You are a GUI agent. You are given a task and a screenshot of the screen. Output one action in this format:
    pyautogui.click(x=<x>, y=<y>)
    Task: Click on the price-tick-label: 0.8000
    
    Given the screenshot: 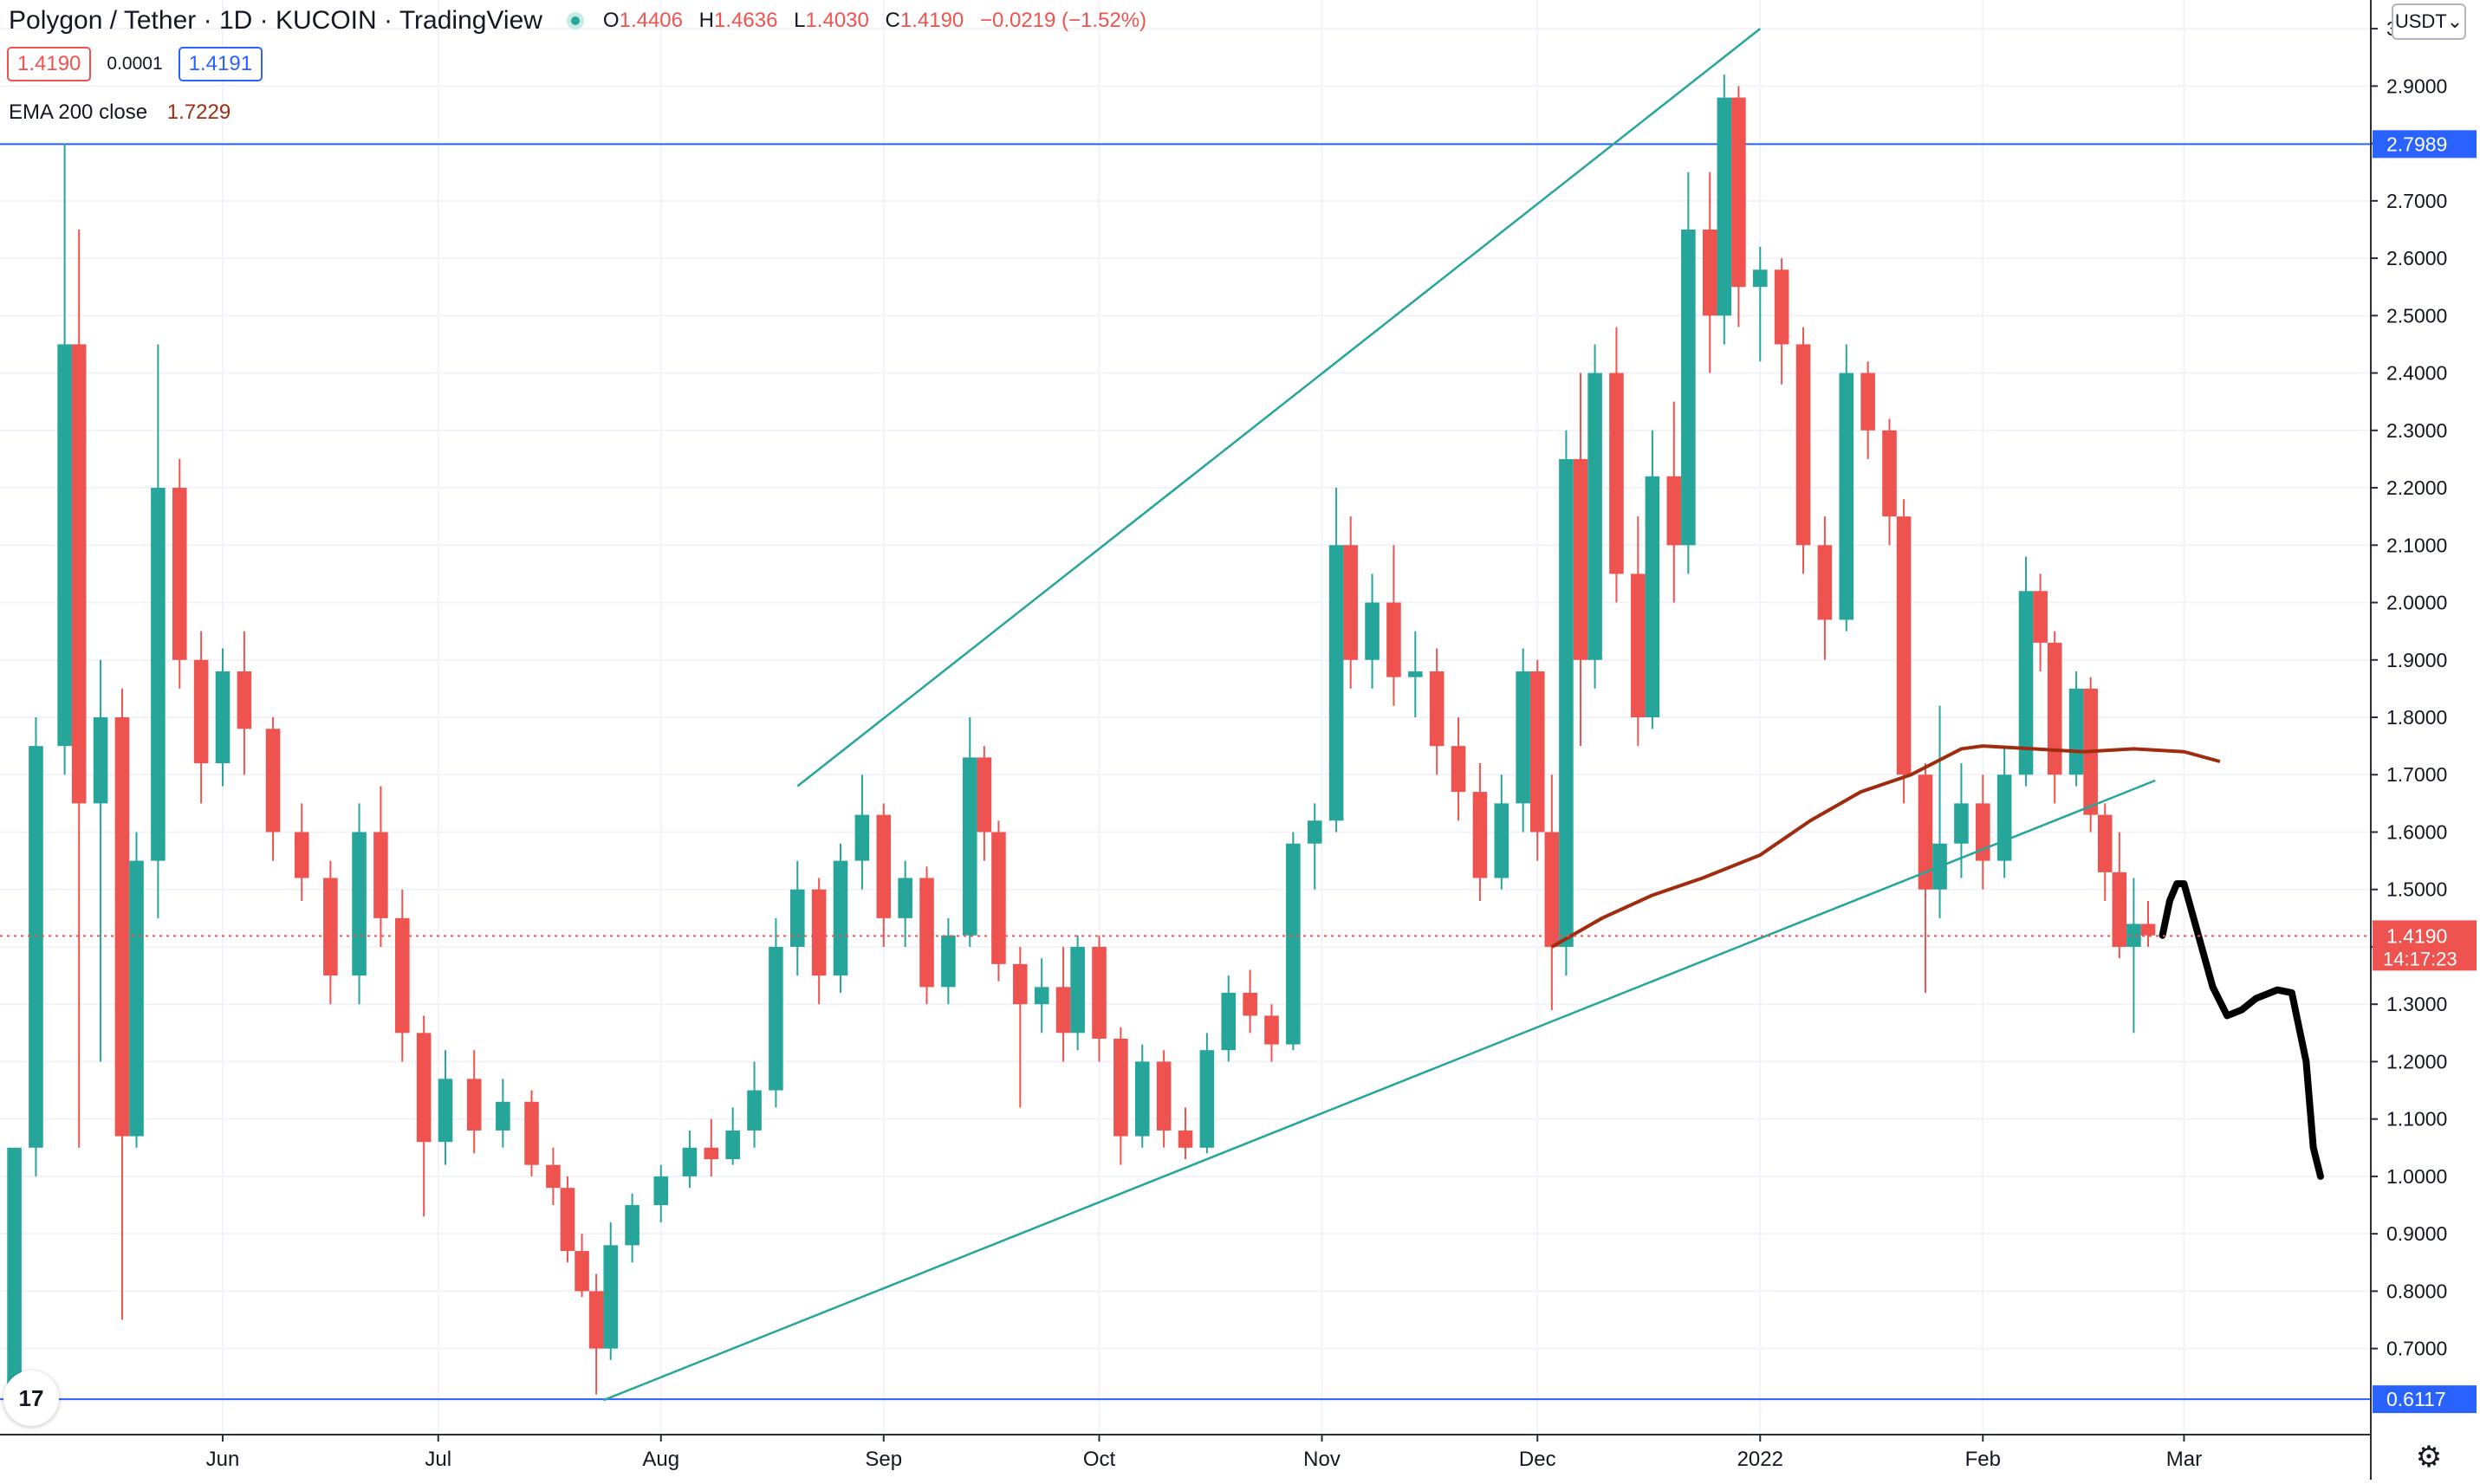 What is the action you would take?
    pyautogui.click(x=2416, y=1291)
    